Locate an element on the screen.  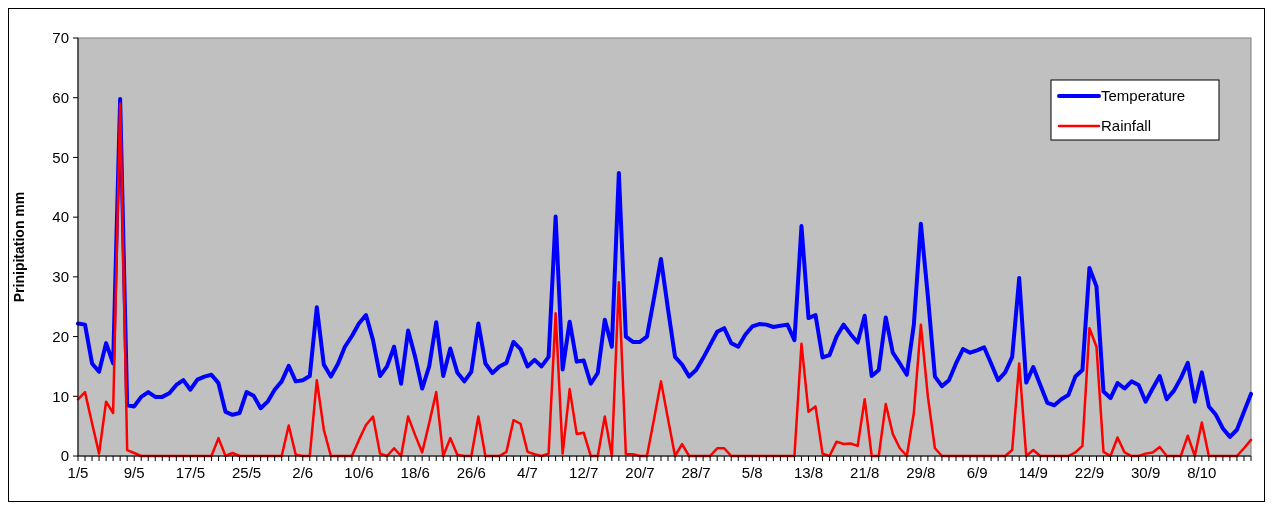
x-tick-label: 2/6 is located at coordinates (303, 472).